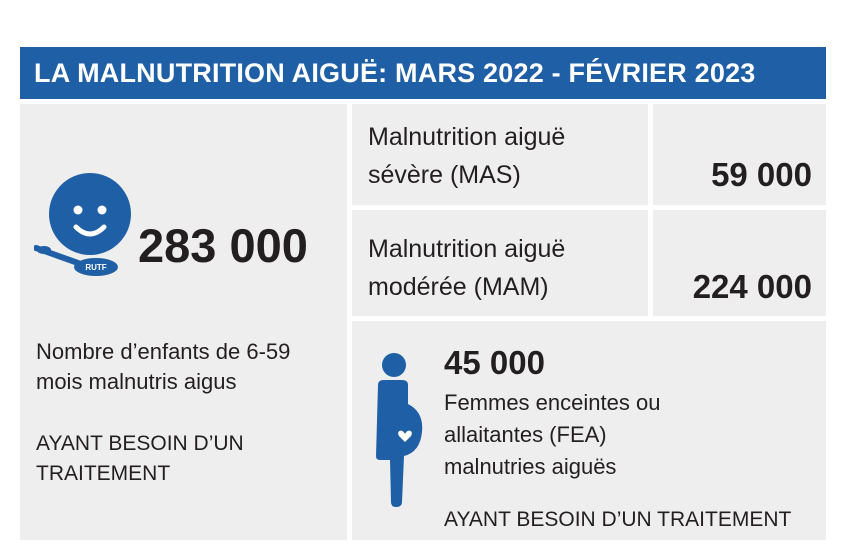 Image resolution: width=850 pixels, height=560 pixels. I want to click on mas-label-line2: sévère (MAS), so click(444, 175).